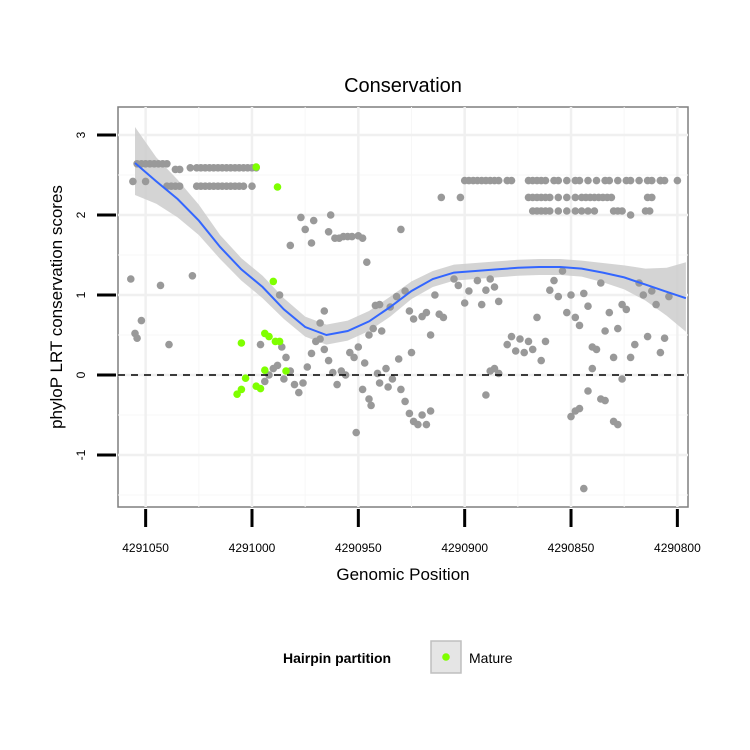 The image size is (750, 750). I want to click on x-tick-label: 4291050, so click(145, 548).